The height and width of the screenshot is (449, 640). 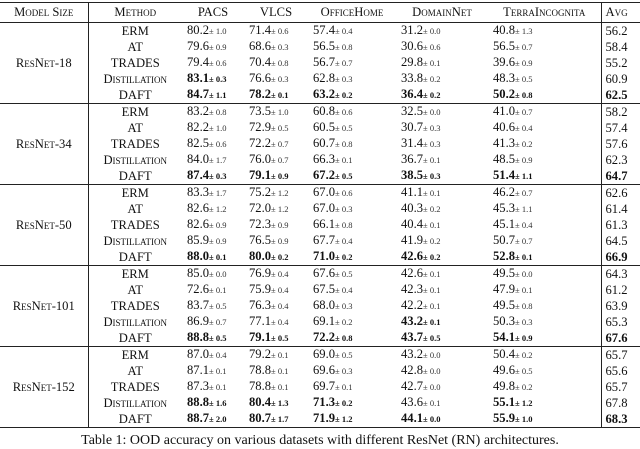 I want to click on mean-value: 40.8, so click(x=504, y=30).